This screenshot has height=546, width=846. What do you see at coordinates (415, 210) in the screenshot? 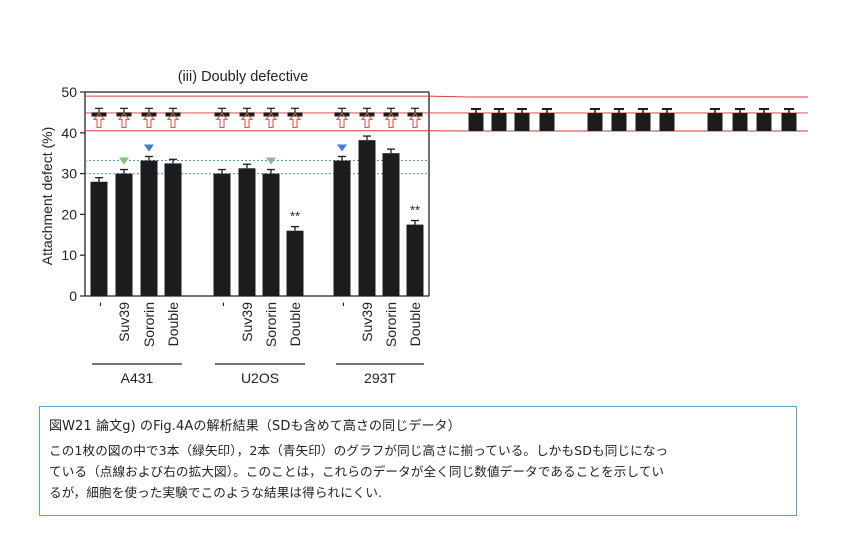
I see `significance-11: **` at bounding box center [415, 210].